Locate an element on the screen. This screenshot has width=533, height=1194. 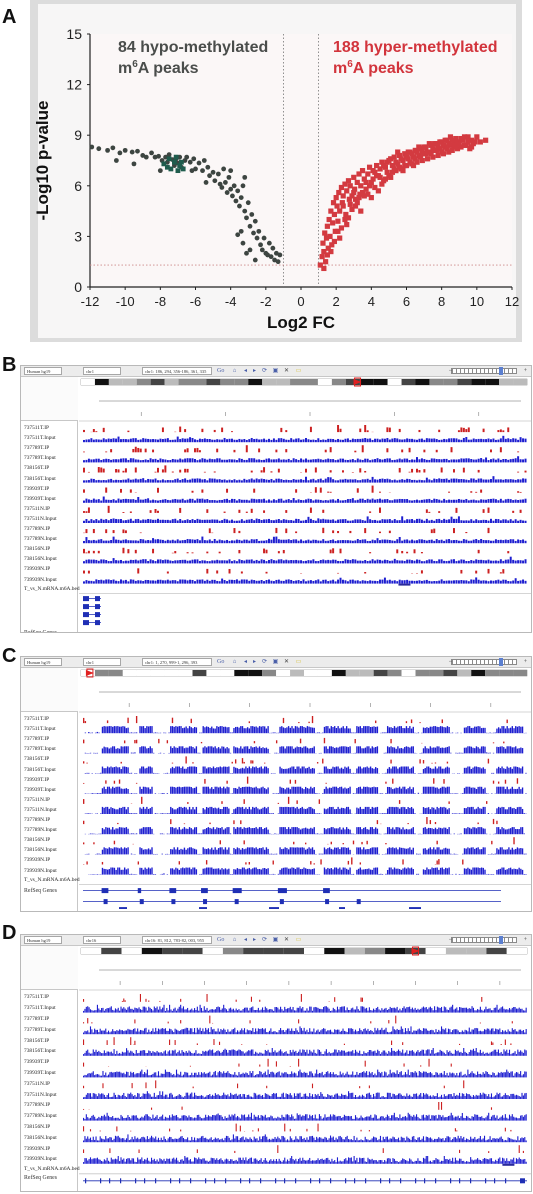
chromosome-dropdown: chr16 is located at coordinates (102, 940).